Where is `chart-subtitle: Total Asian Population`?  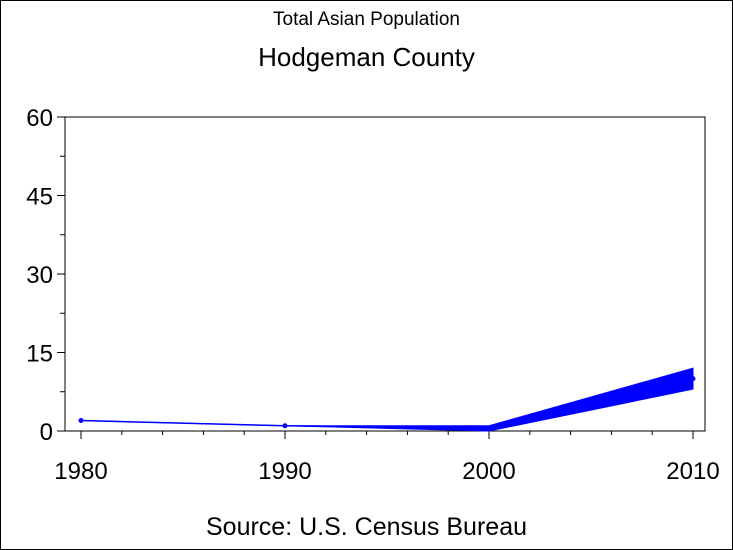 chart-subtitle: Total Asian Population is located at coordinates (366, 19).